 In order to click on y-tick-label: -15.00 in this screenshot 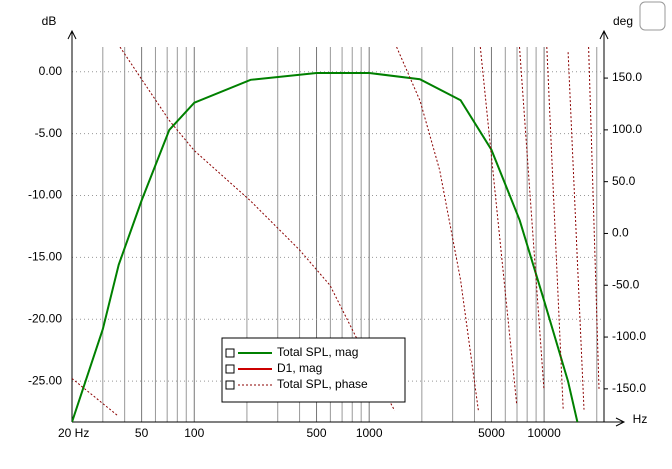, I will do `click(45, 257)`.